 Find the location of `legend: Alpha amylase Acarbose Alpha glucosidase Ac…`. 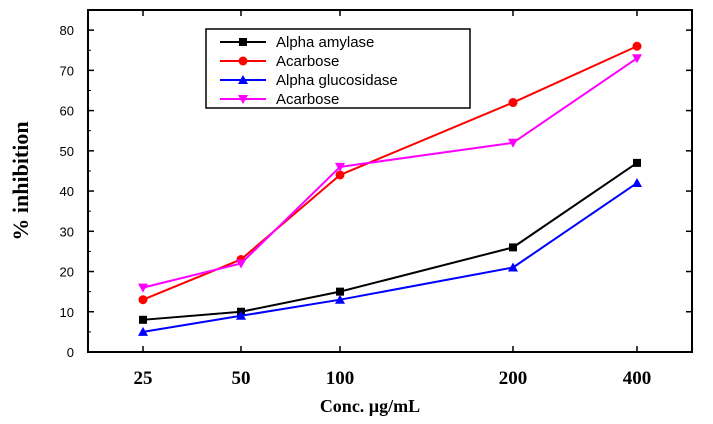

legend: Alpha amylase Acarbose Alpha glucosidase Ac… is located at coordinates (338, 68).